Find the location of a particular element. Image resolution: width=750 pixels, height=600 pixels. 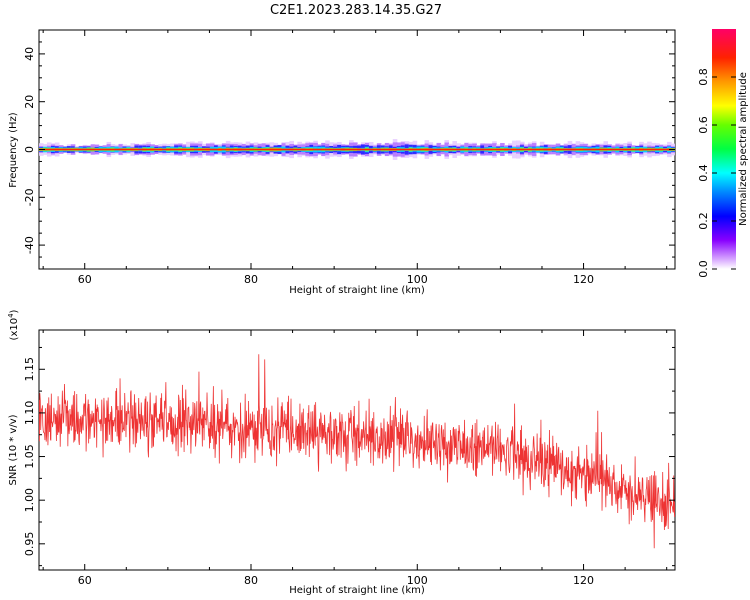

snr-y-tick-label: 0.95 is located at coordinates (29, 544).